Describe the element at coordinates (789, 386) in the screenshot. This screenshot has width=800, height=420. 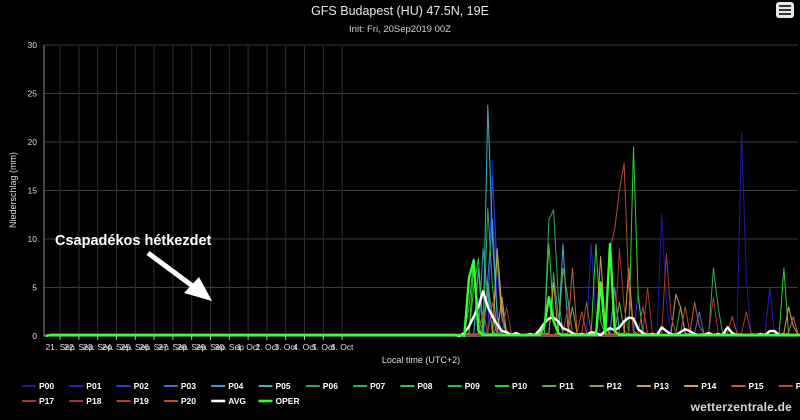
I see `legend-item-p16: P16` at that location.